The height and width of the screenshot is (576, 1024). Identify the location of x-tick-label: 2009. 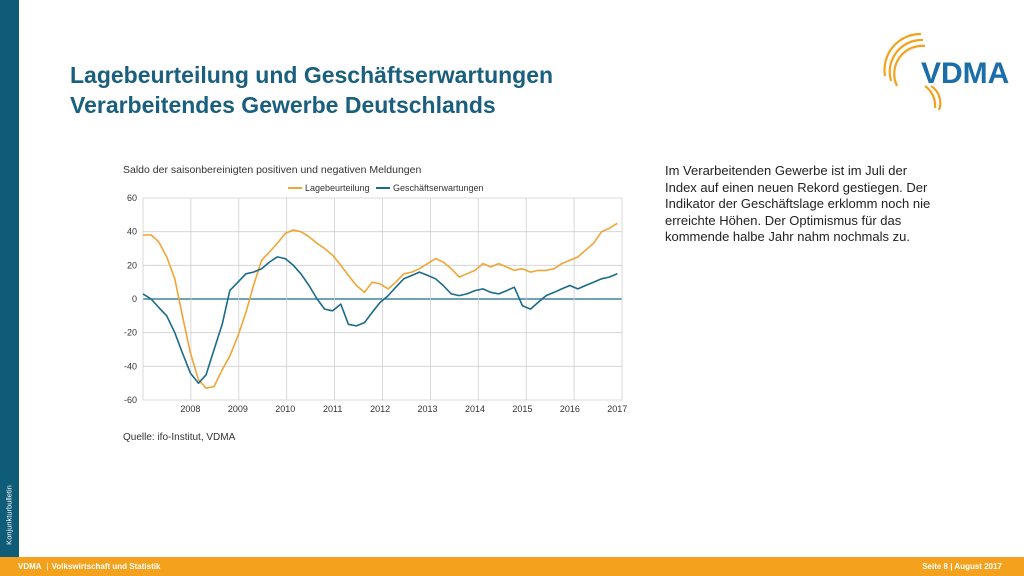
(238, 409).